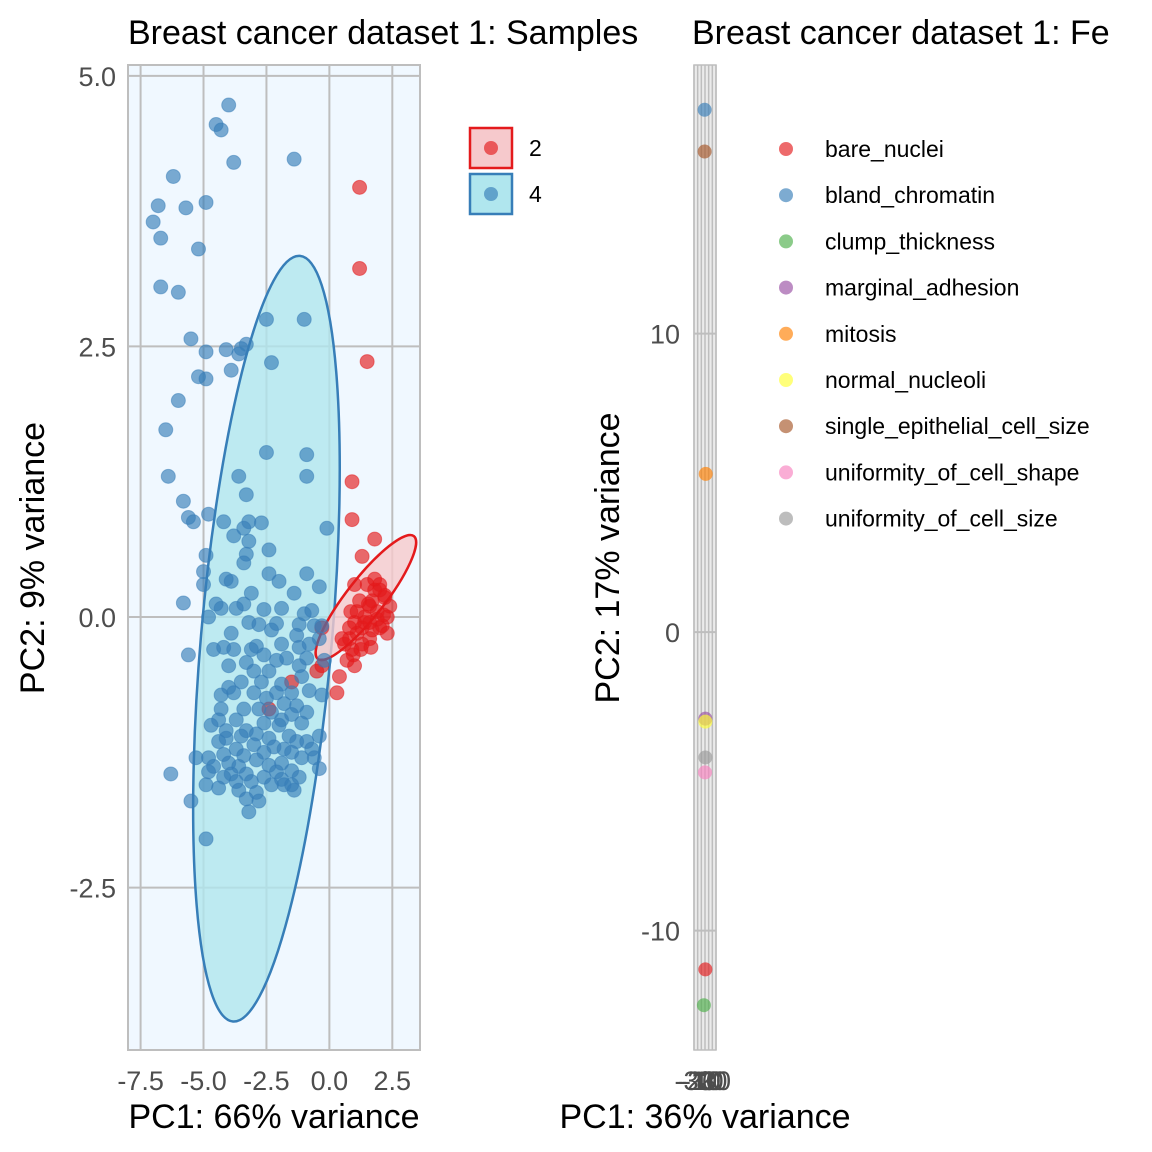 Image resolution: width=1152 pixels, height=1152 pixels. What do you see at coordinates (922, 288) in the screenshot?
I see `legend-label-marginal-adhesion: marginal_adhesion` at bounding box center [922, 288].